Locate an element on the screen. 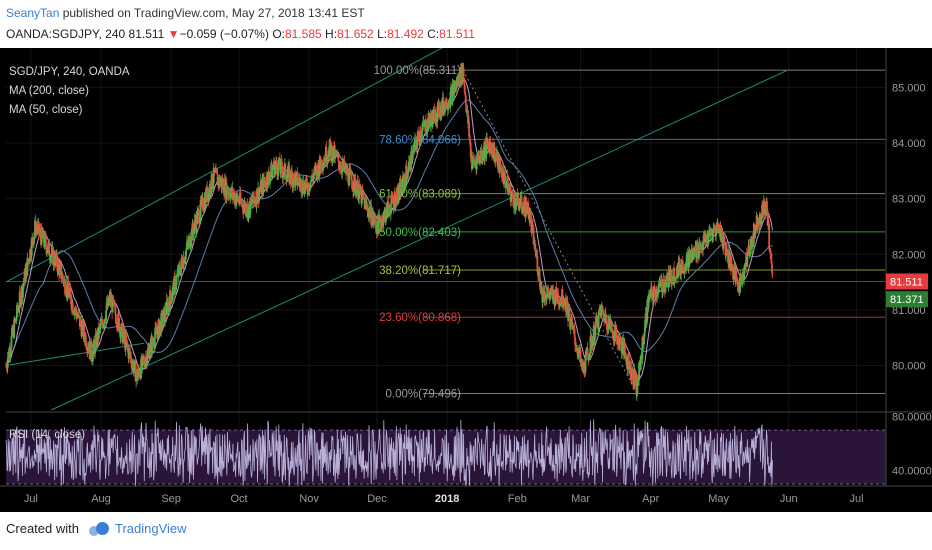 This screenshot has width=932, height=550. price-change: −0.059 (−0.07%) is located at coordinates (224, 34).